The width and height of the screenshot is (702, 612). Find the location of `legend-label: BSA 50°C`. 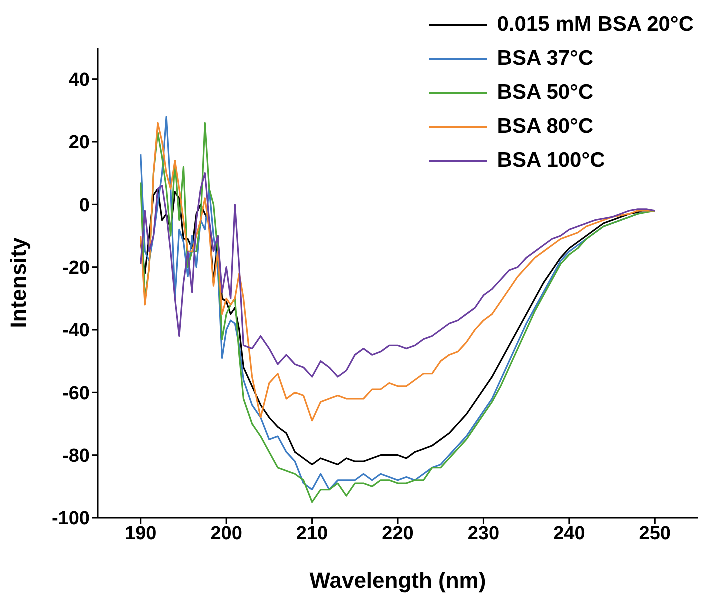

legend-label: BSA 50°C is located at coordinates (545, 93).